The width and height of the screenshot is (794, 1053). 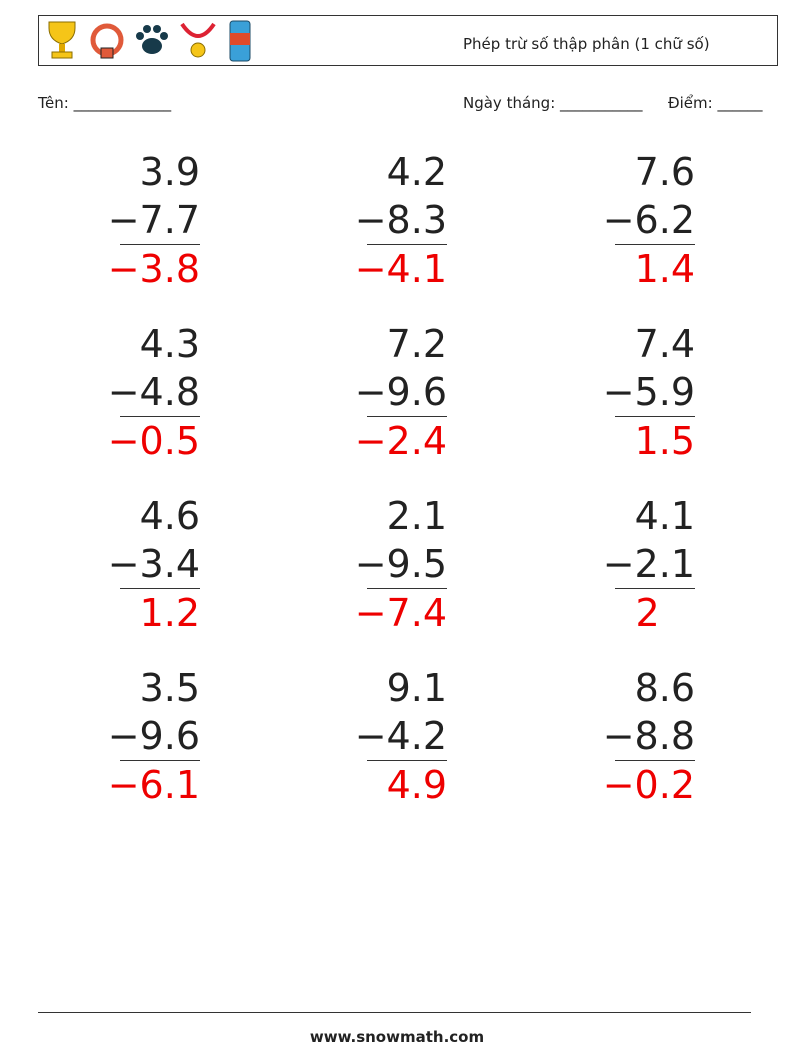 What do you see at coordinates (400, 269) in the screenshot?
I see `answer: −4.1` at bounding box center [400, 269].